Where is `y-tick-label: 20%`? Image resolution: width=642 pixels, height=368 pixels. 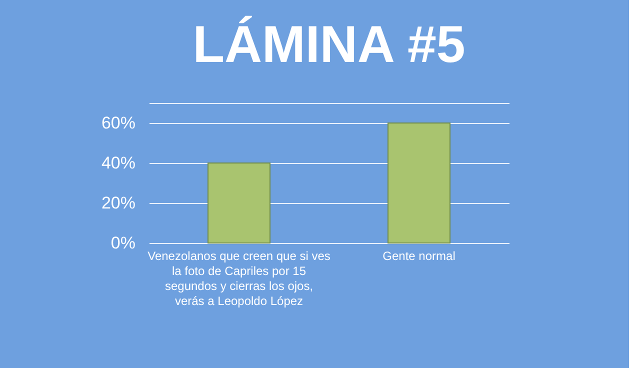
y-tick-label: 20% is located at coordinates (118, 203).